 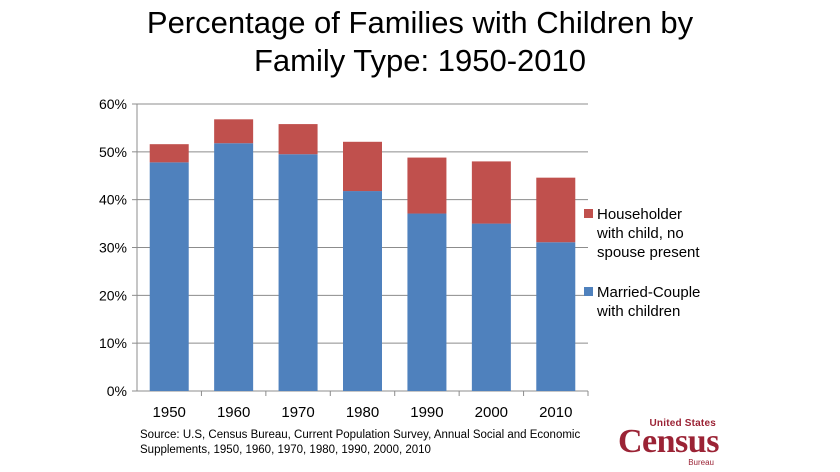 I want to click on legend-label: Householder, so click(x=639, y=214).